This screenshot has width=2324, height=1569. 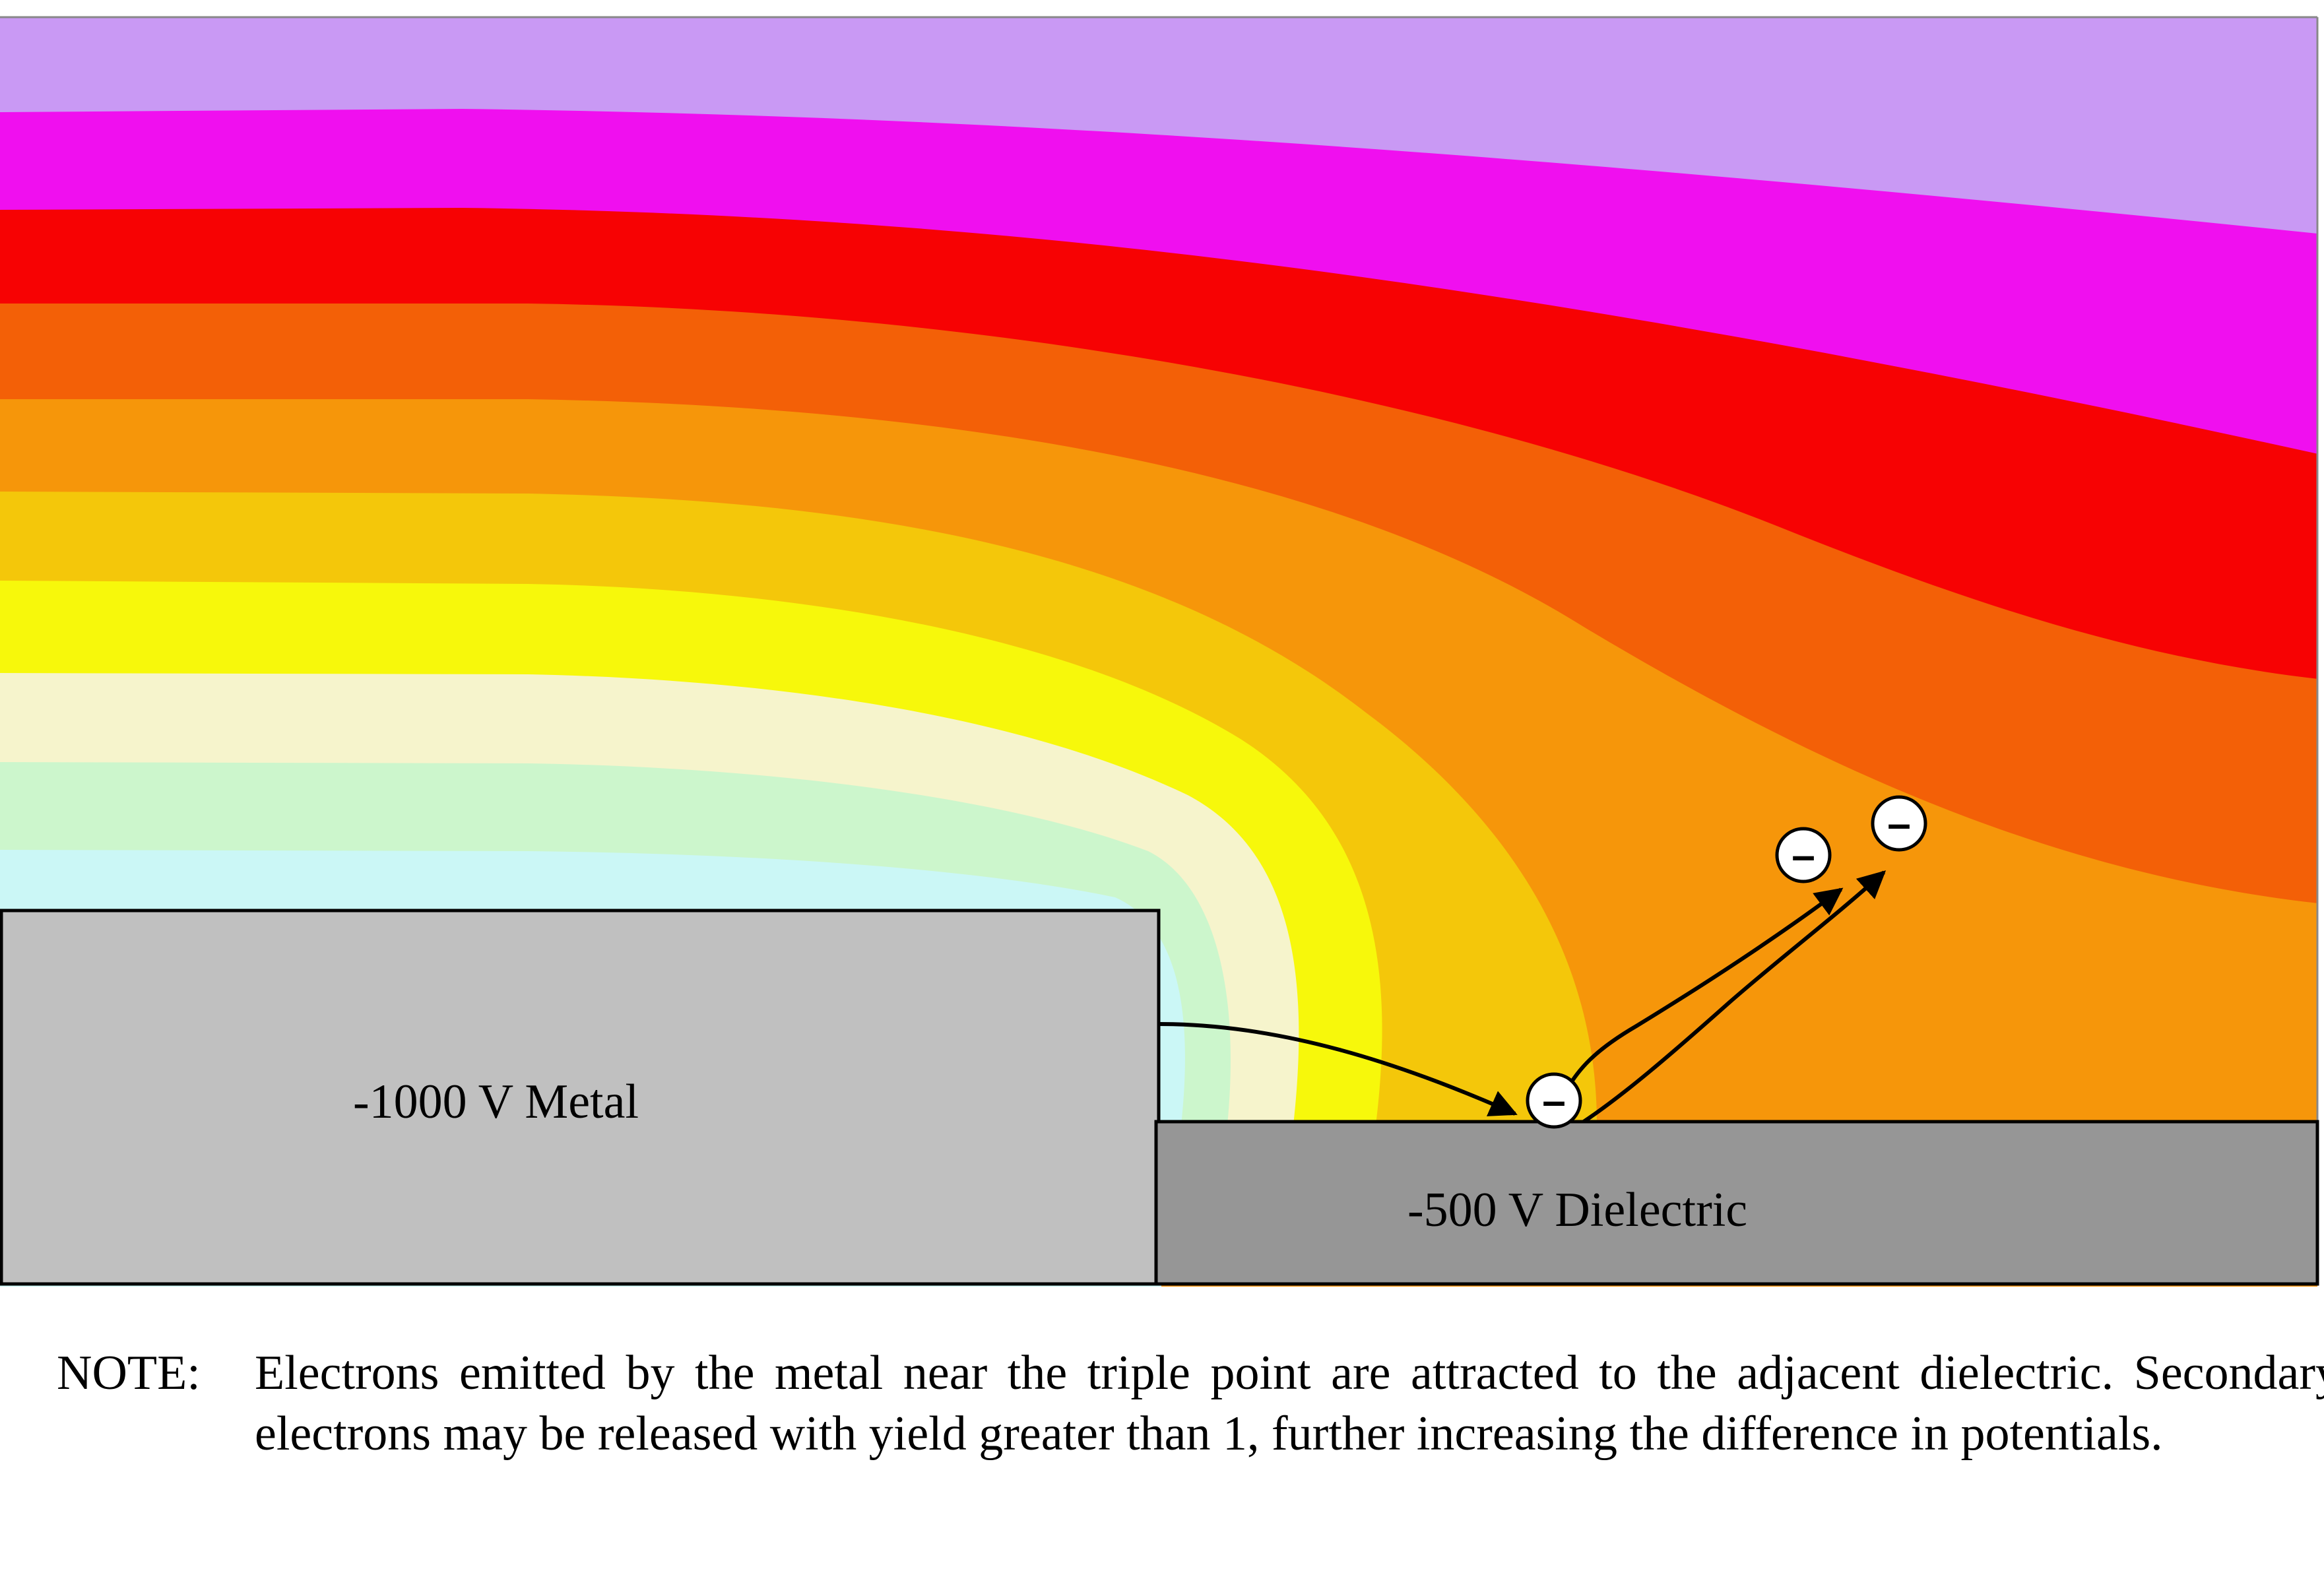 I want to click on secondary-electron-2: –, so click(x=1899, y=823).